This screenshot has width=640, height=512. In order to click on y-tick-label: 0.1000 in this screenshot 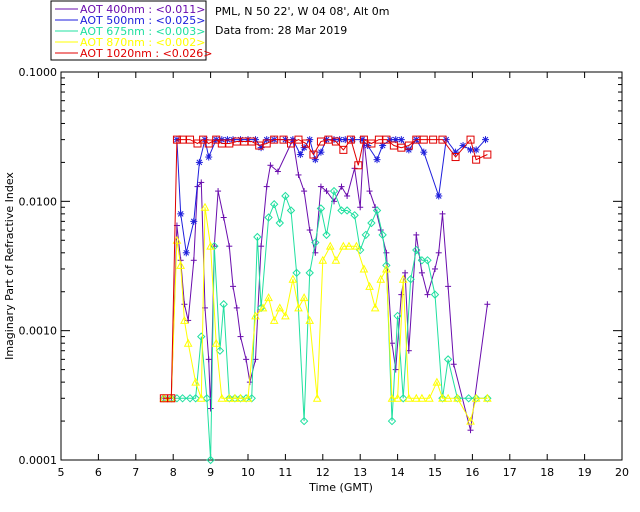, I will do `click(38, 72)`.